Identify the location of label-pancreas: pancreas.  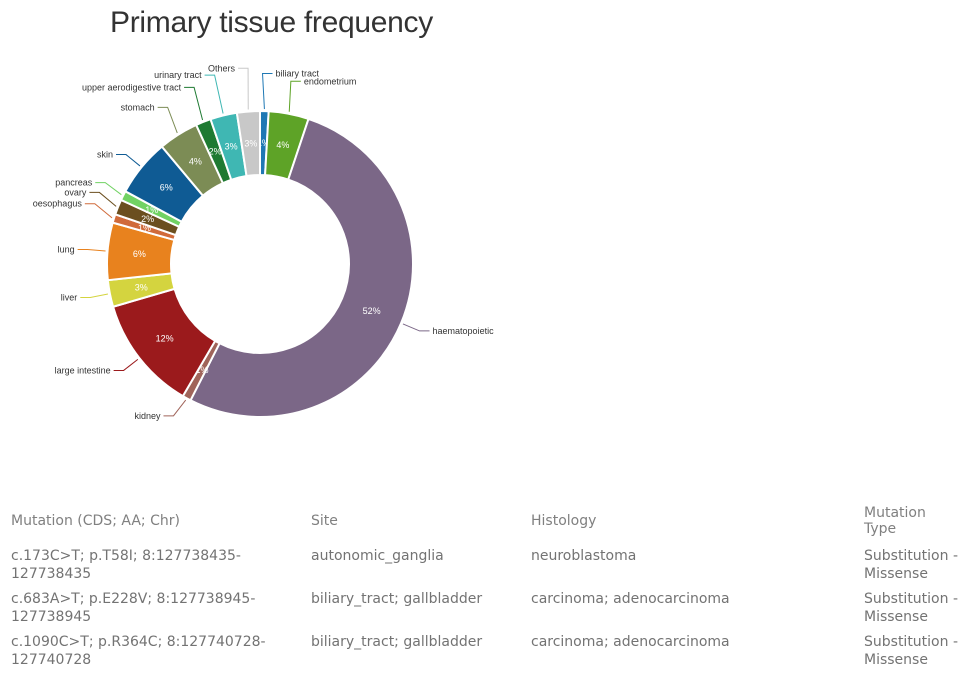
(74, 183).